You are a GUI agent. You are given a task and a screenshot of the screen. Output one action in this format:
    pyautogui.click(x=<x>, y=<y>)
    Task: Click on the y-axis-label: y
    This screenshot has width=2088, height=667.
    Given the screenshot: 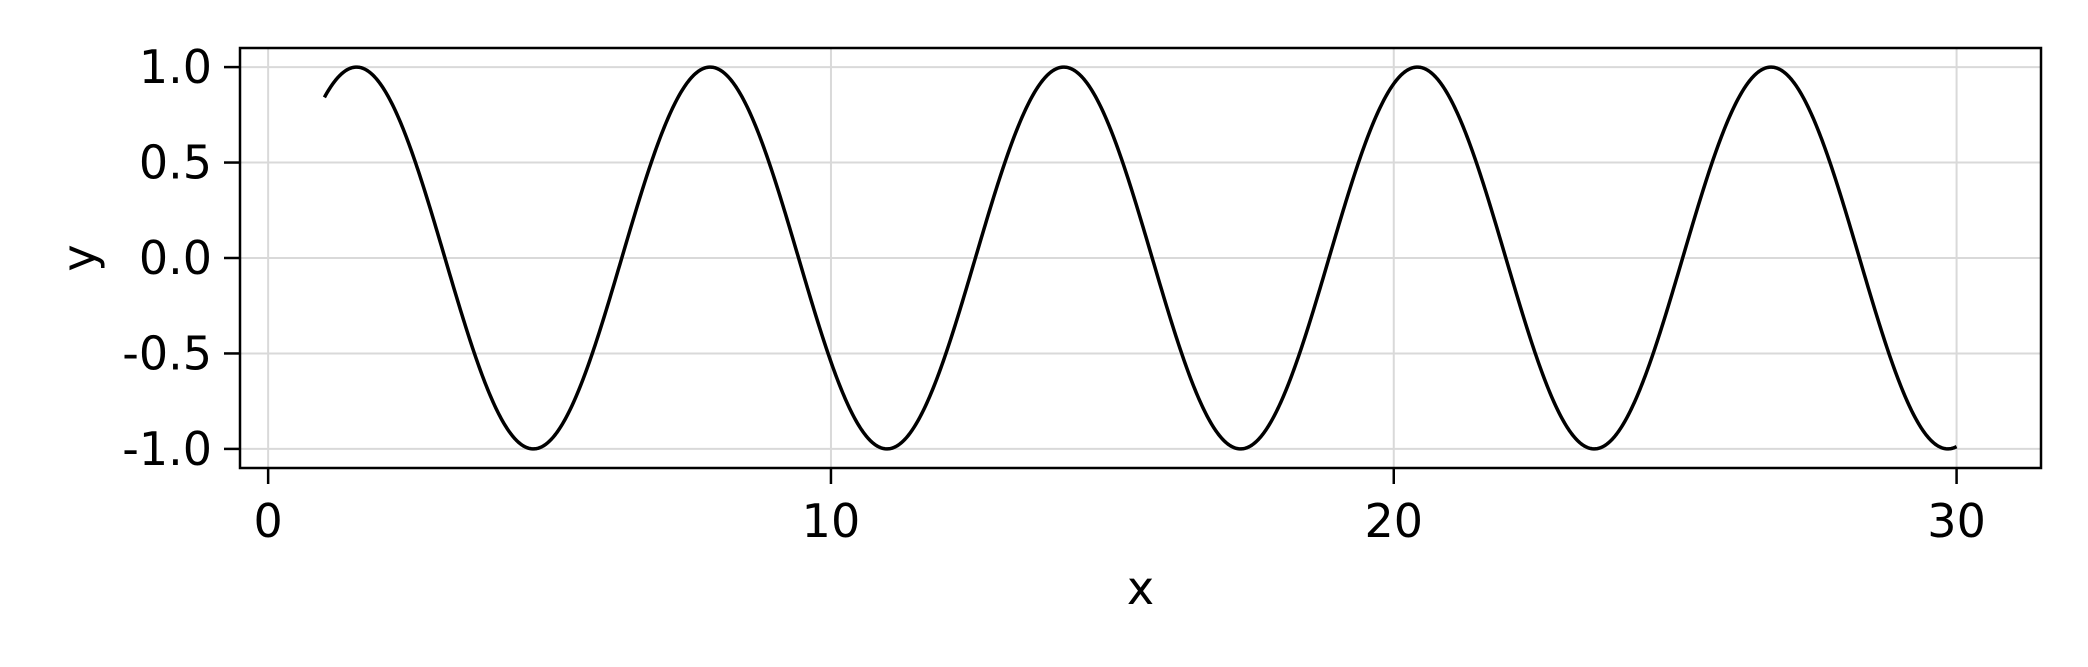 What is the action you would take?
    pyautogui.click(x=79, y=257)
    